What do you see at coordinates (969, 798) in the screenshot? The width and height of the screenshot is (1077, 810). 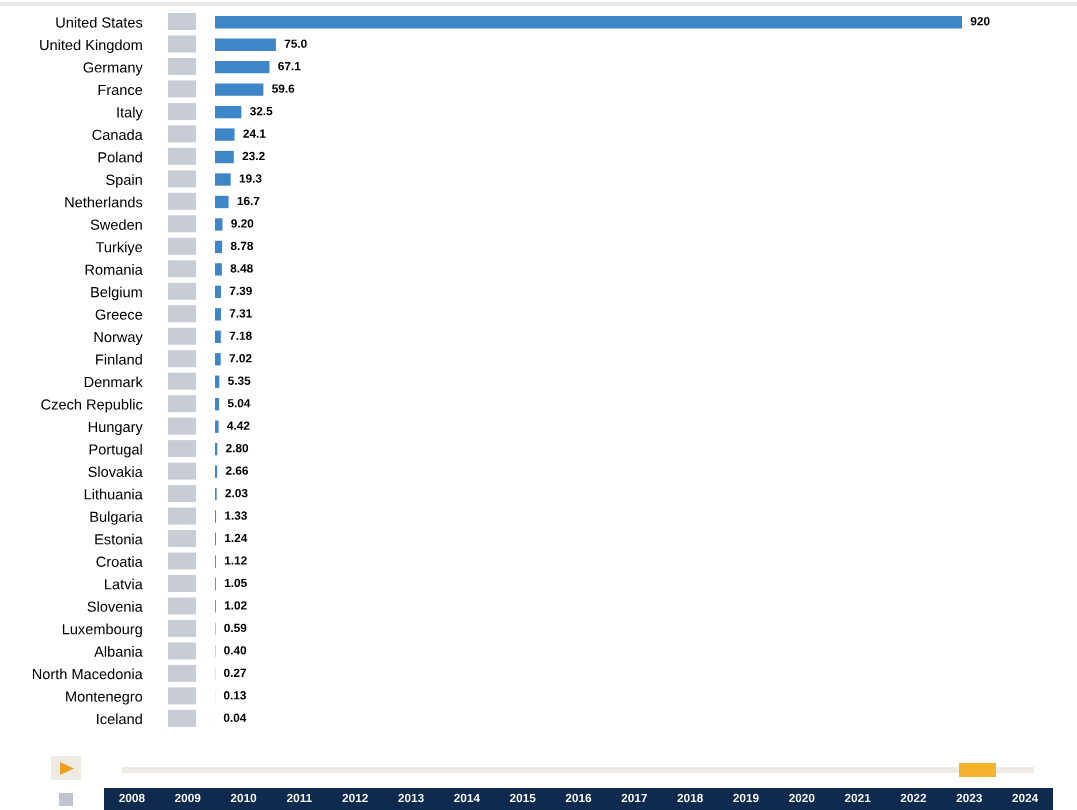 I see `text: 2023` at bounding box center [969, 798].